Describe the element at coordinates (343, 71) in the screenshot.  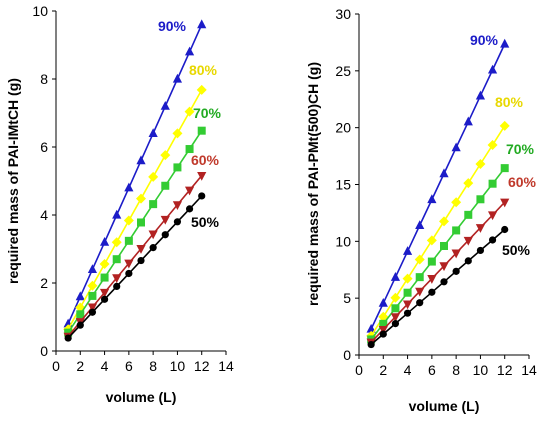
I see `y-tick-label: 25` at that location.